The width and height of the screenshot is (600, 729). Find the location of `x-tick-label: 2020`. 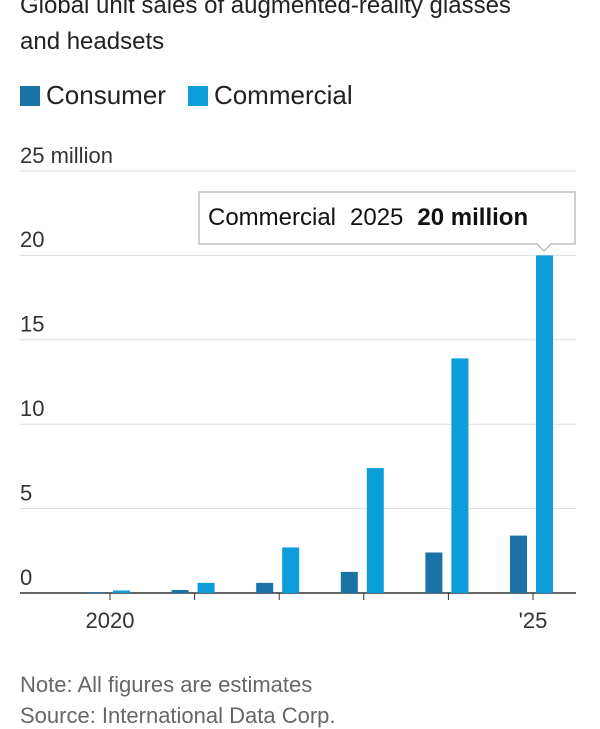

x-tick-label: 2020 is located at coordinates (110, 620).